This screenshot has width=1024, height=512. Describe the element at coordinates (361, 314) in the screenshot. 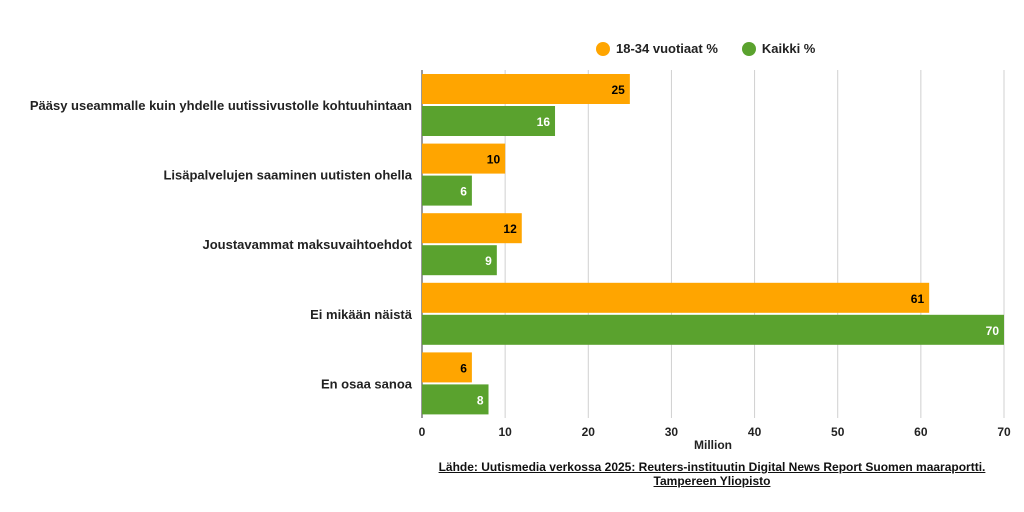

I see `category-label-3: Ei mikään näistä` at that location.